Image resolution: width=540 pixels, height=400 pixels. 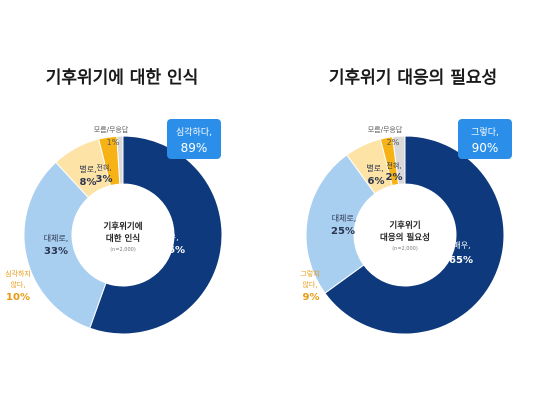 What do you see at coordinates (194, 148) in the screenshot?
I see `badge-value: 89%` at bounding box center [194, 148].